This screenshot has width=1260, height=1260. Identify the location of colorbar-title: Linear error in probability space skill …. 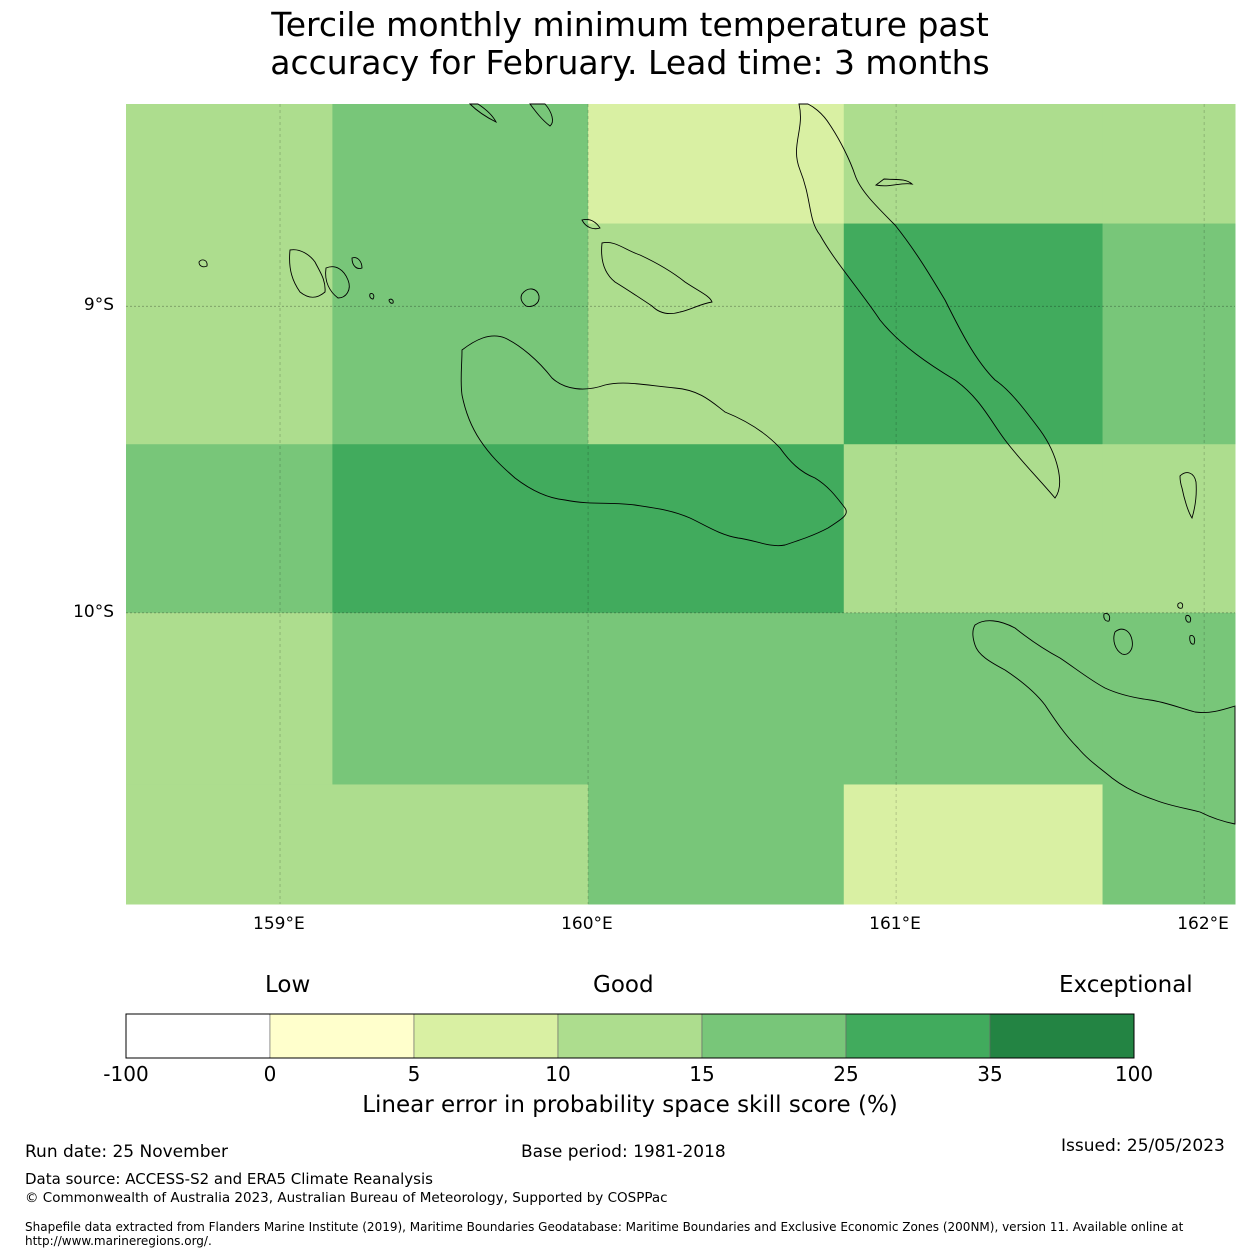
(630, 1105).